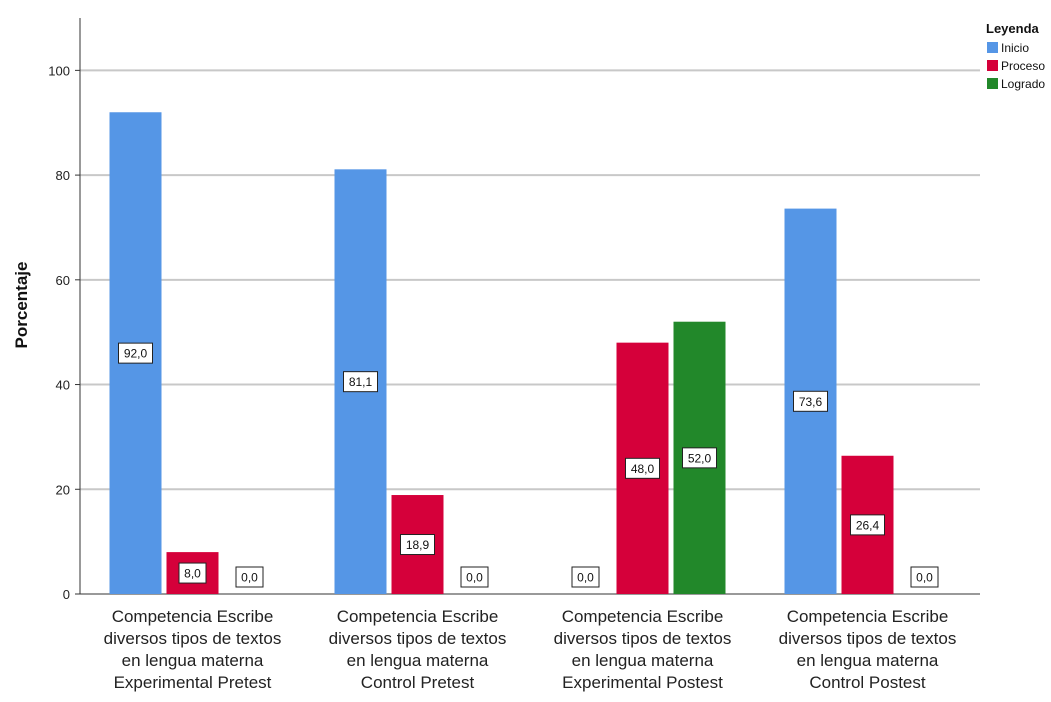 The width and height of the screenshot is (1051, 702). I want to click on y-tick-label: 60, so click(63, 280).